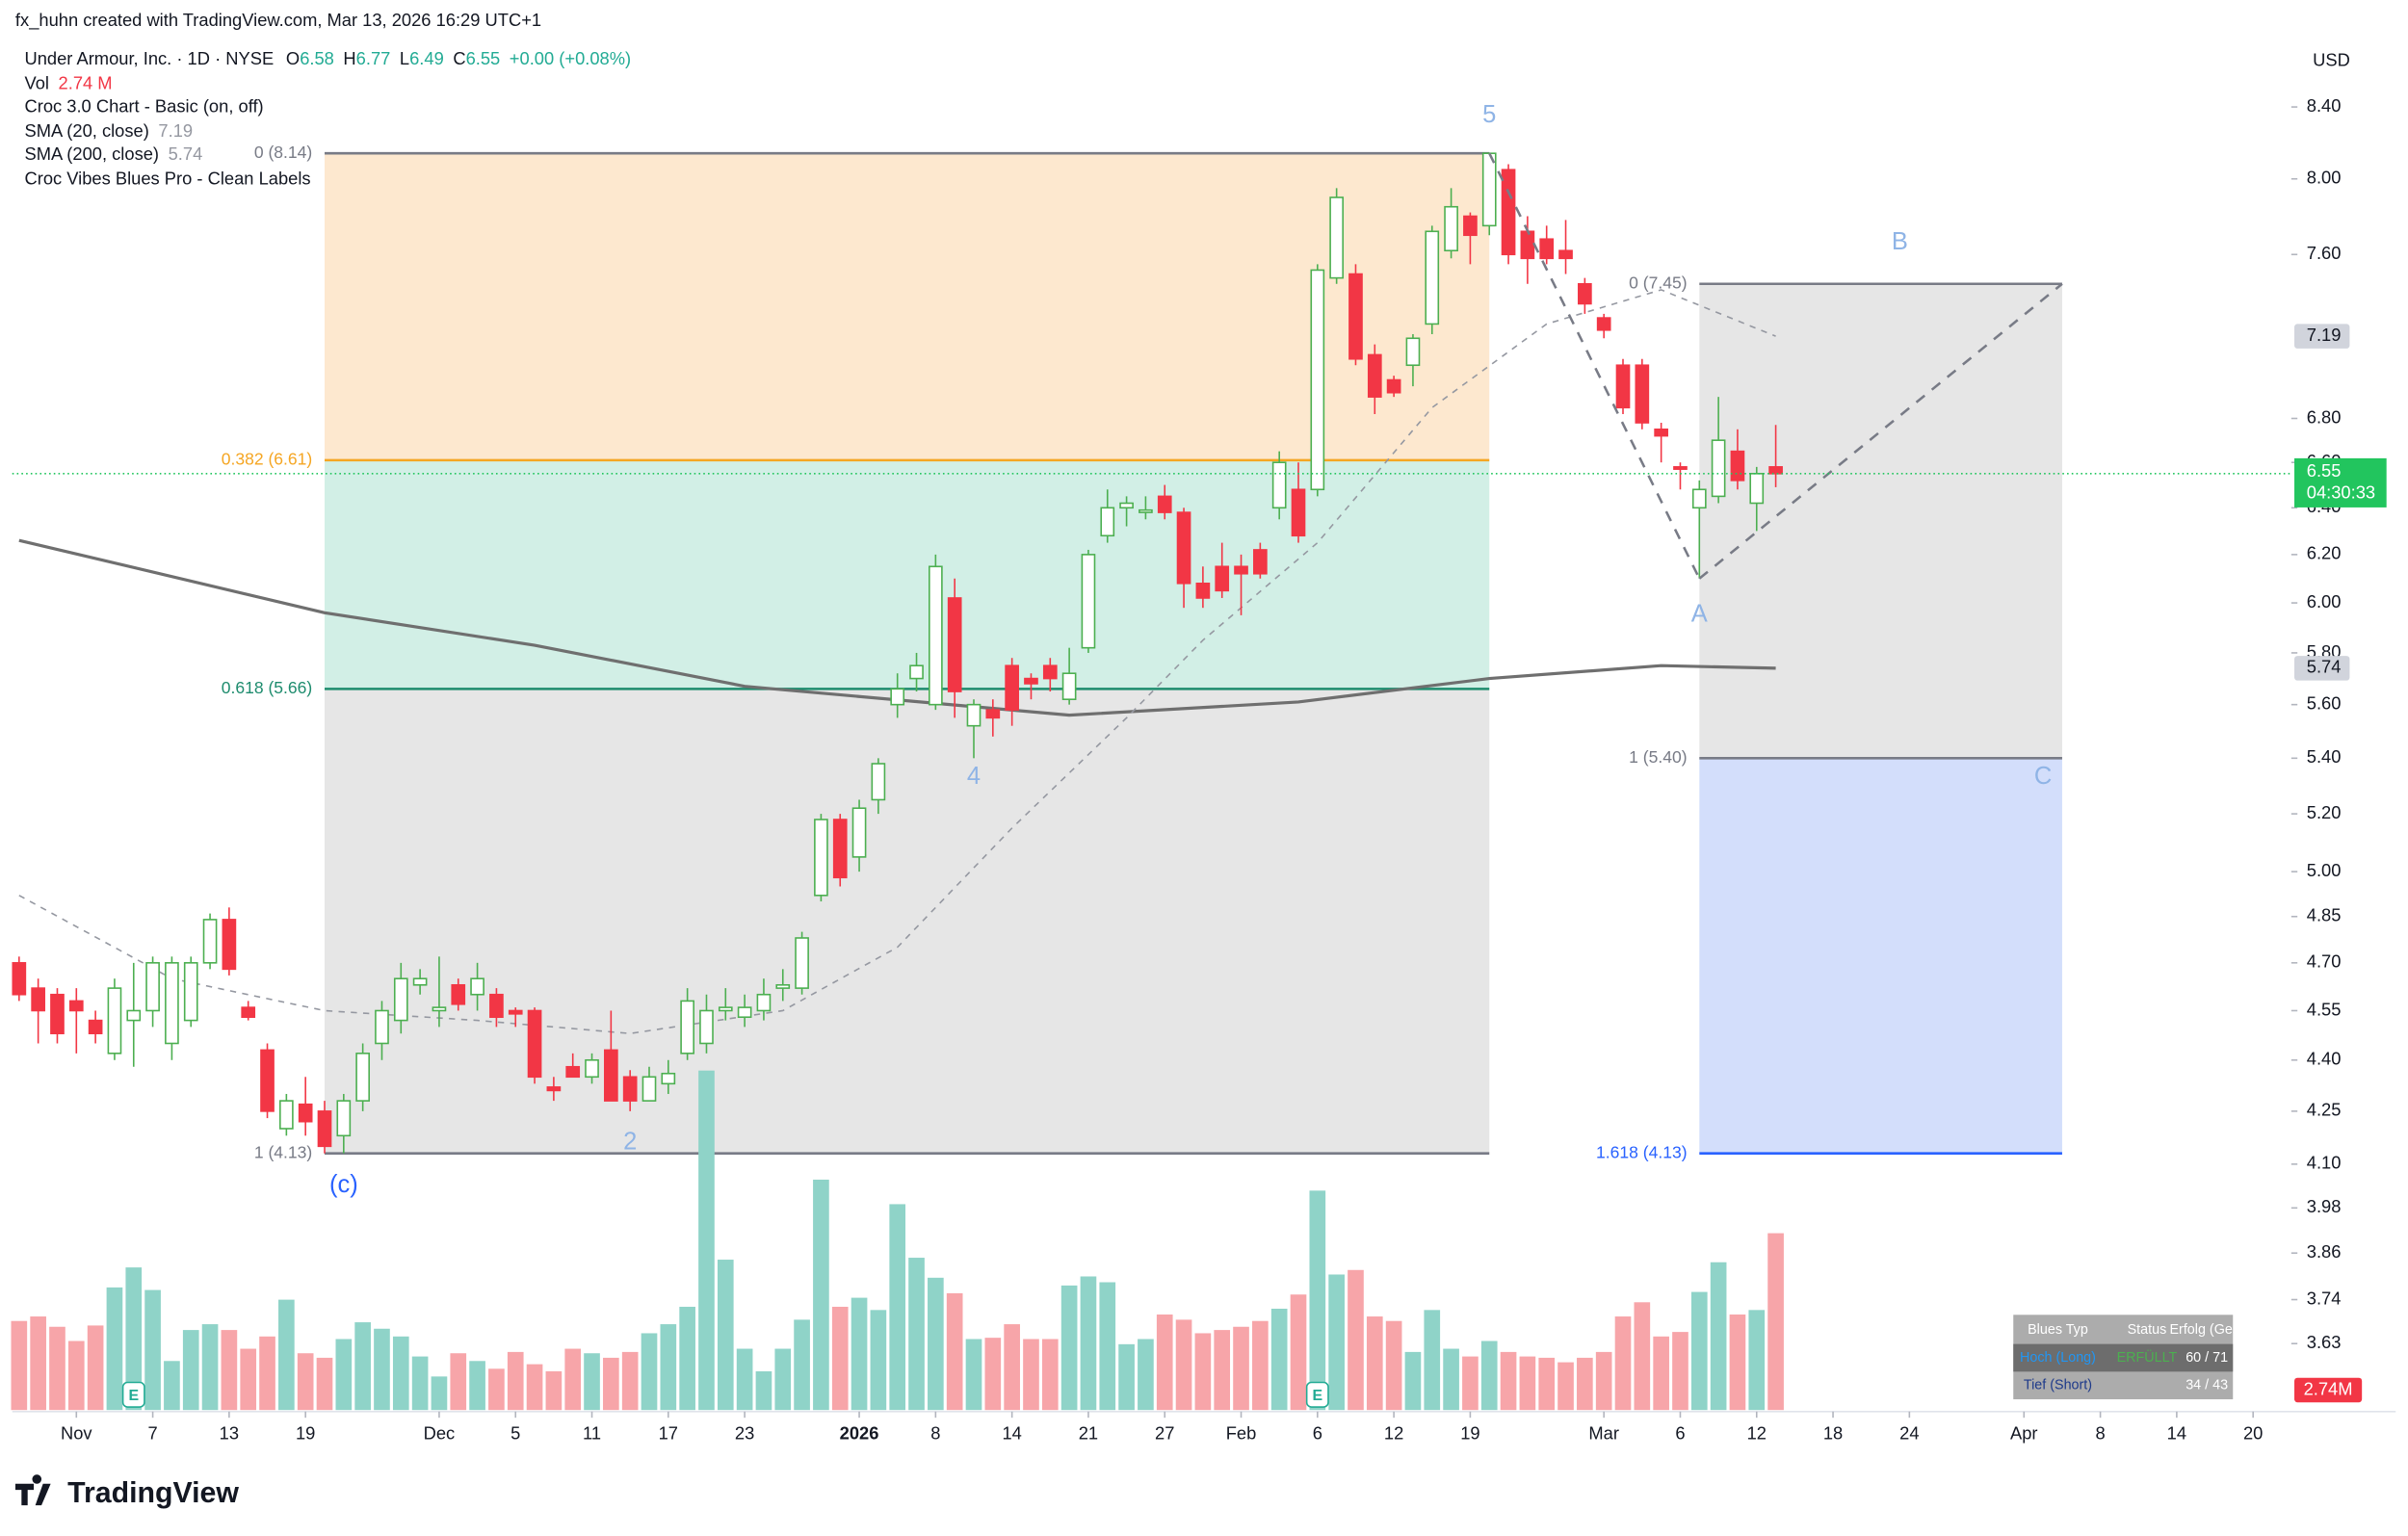  I want to click on currency: USD, so click(2331, 60).